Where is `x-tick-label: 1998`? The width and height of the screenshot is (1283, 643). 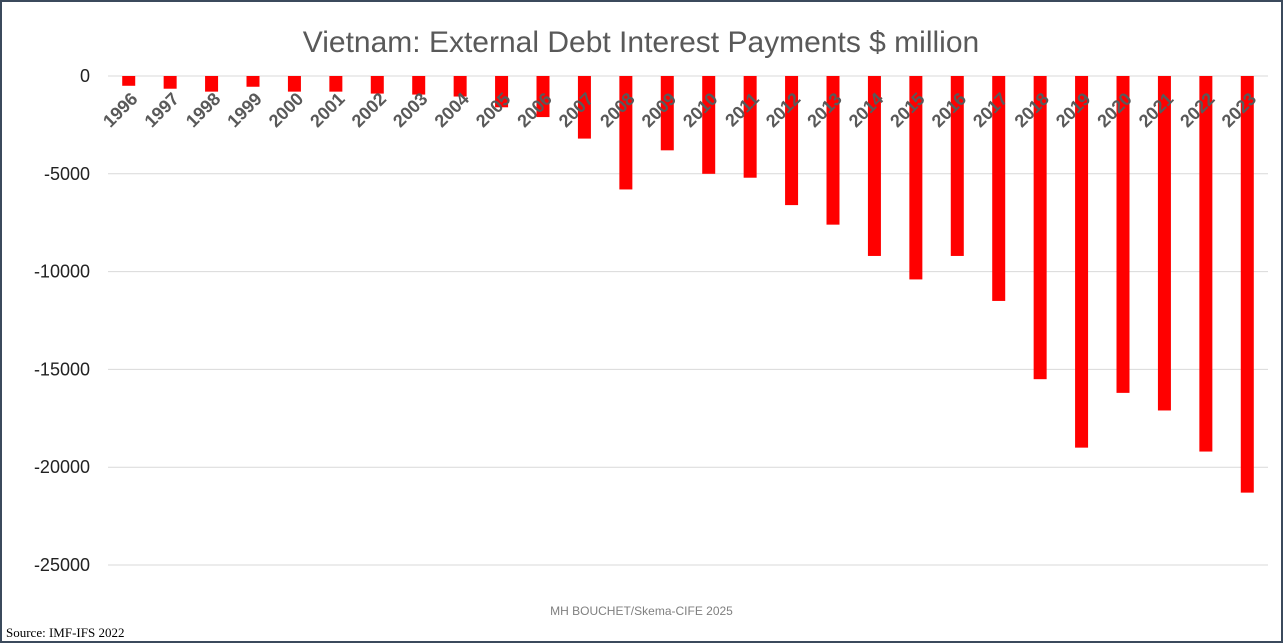
x-tick-label: 1998 is located at coordinates (203, 110).